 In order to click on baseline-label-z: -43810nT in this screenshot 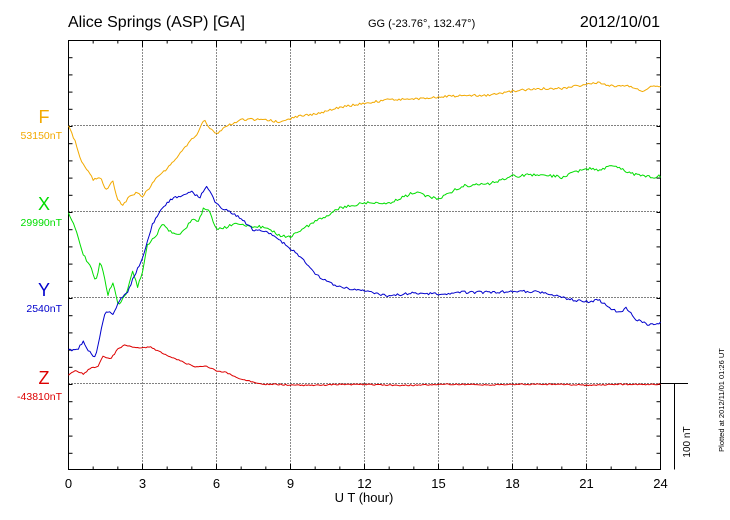, I will do `click(40, 397)`.